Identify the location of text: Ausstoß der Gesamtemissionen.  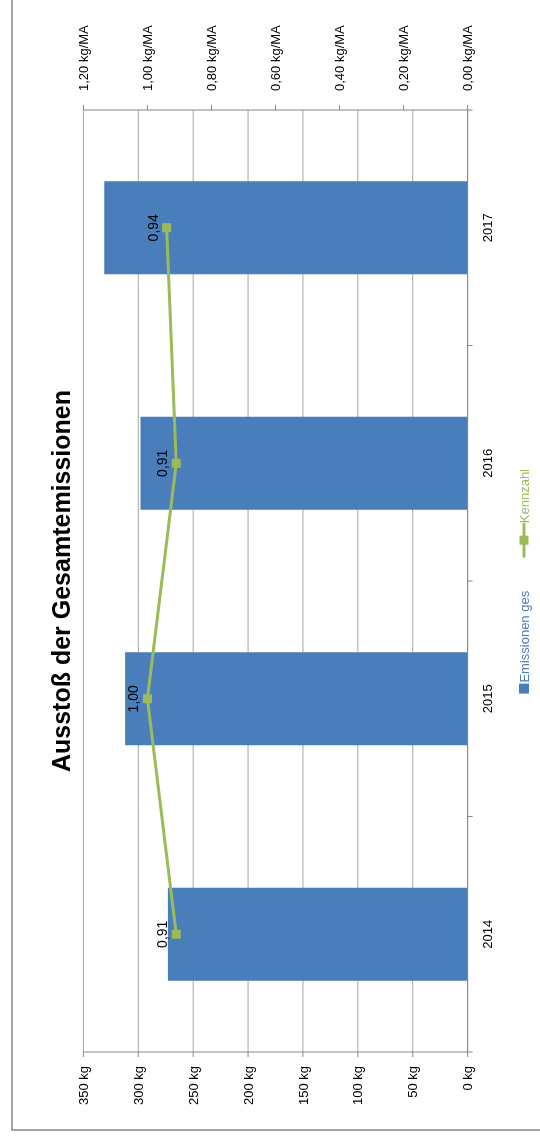
(61, 581).